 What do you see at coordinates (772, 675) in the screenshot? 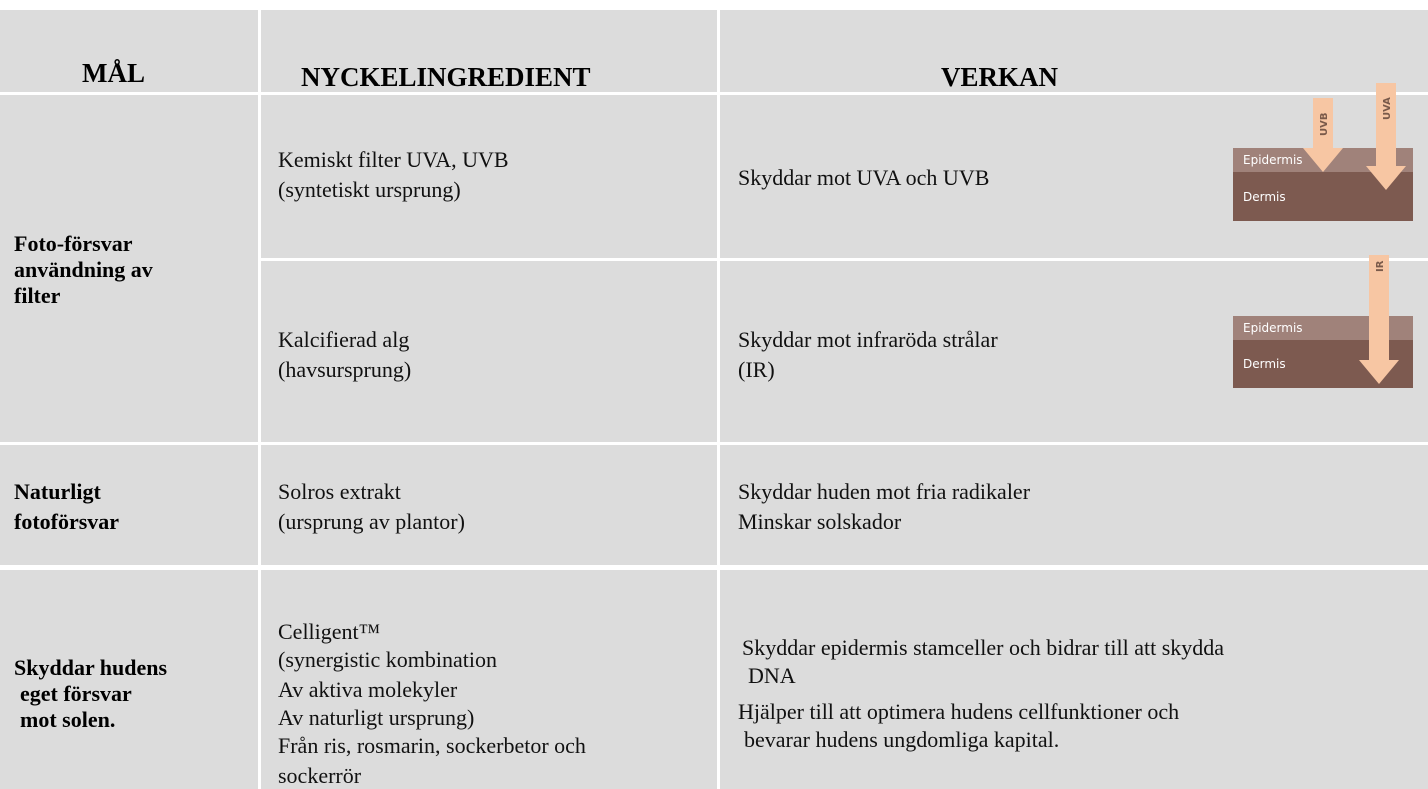
I see `effect: DNA` at bounding box center [772, 675].